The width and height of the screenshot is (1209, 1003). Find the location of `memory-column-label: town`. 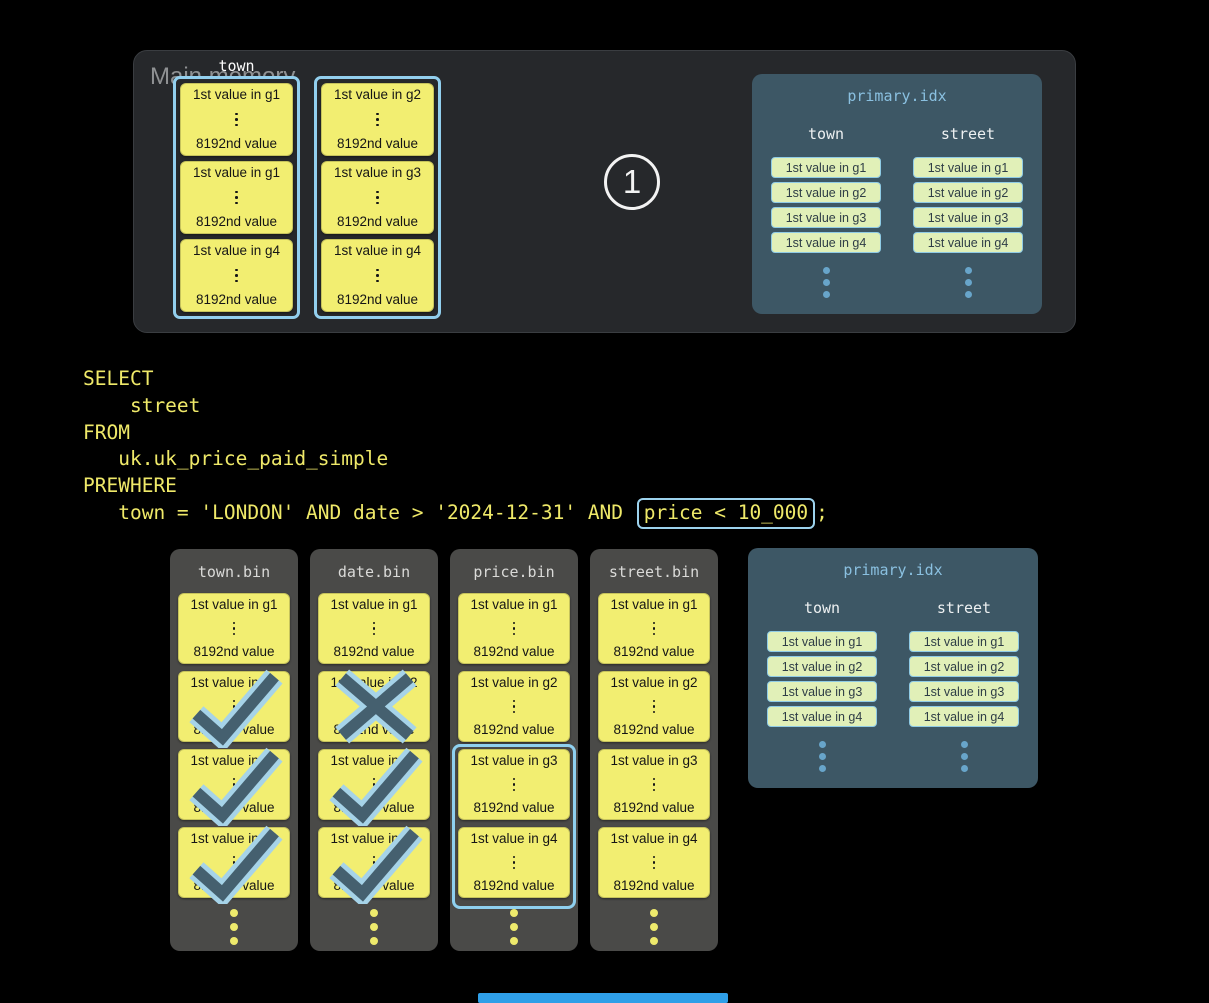

memory-column-label: town is located at coordinates (236, 66).